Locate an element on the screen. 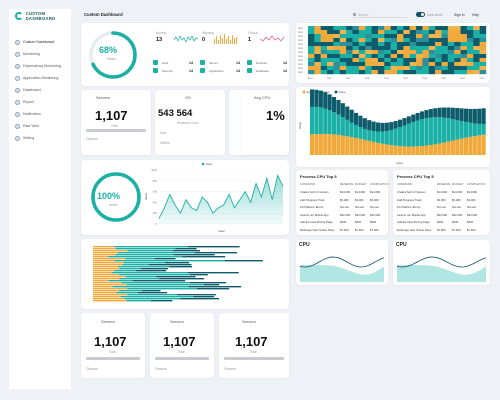  sidebar-item: Application Monitoring is located at coordinates (41, 78).